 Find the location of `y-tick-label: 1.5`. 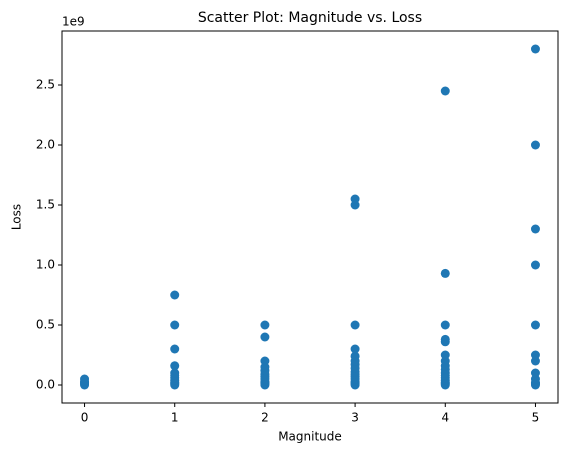

y-tick-label: 1.5 is located at coordinates (45, 205).